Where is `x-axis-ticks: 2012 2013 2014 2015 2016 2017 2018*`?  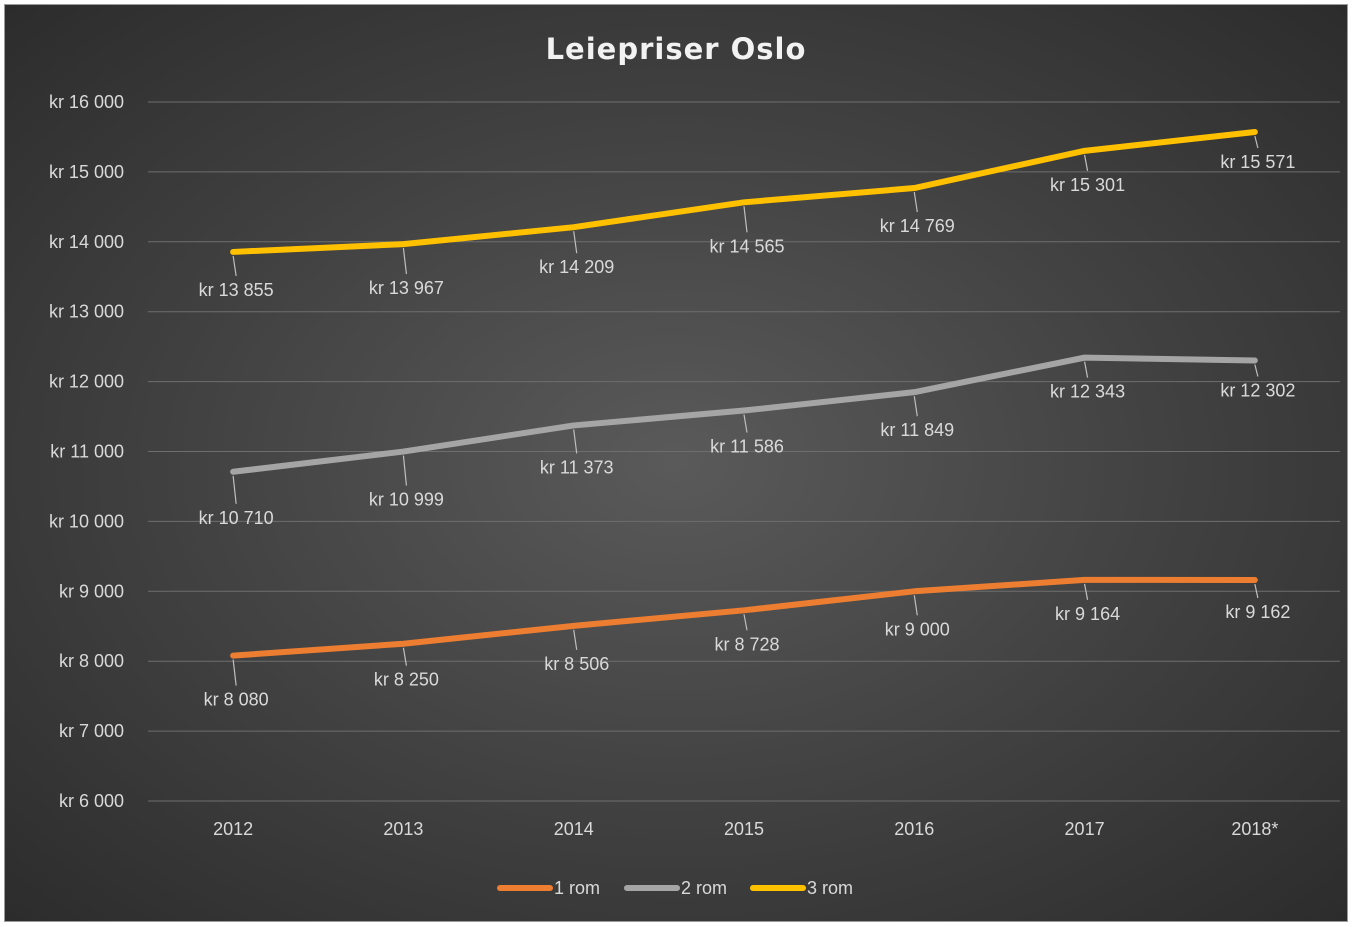 x-axis-ticks: 2012 2013 2014 2015 2016 2017 2018* is located at coordinates (745, 829).